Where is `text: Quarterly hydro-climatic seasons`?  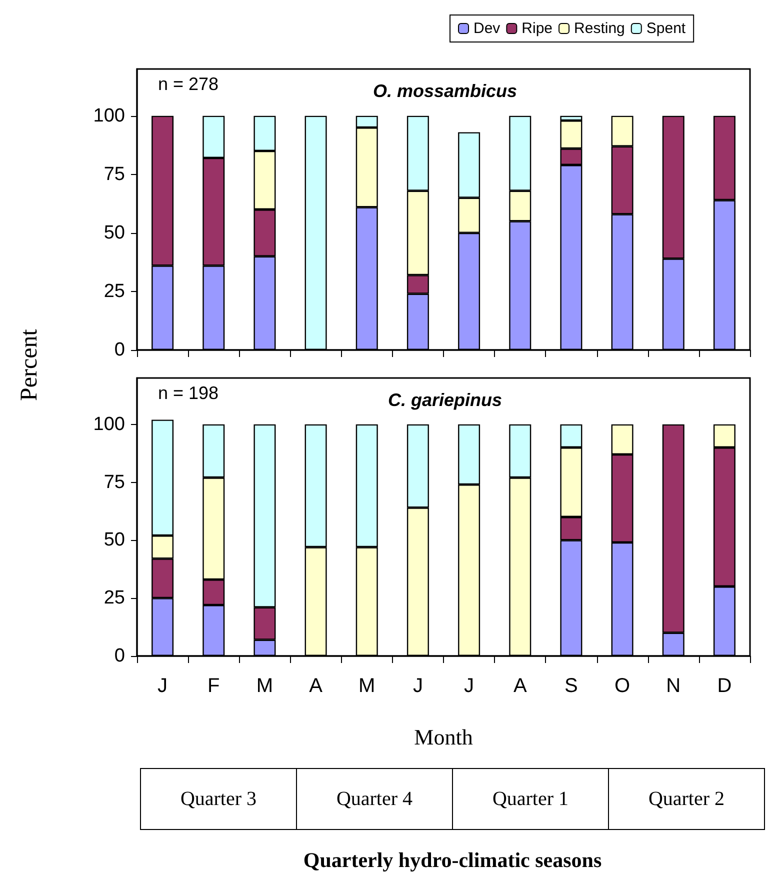
text: Quarterly hydro-climatic seasons is located at coordinates (452, 860).